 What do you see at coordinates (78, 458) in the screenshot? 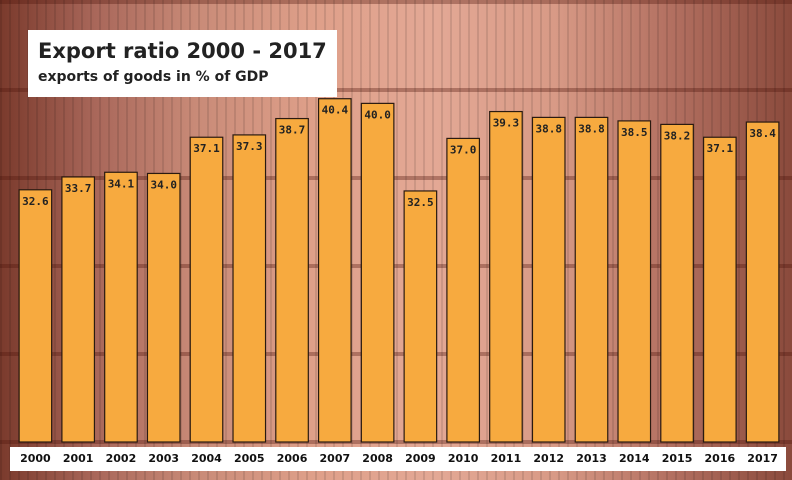
I see `x-tick-label: 2001` at bounding box center [78, 458].